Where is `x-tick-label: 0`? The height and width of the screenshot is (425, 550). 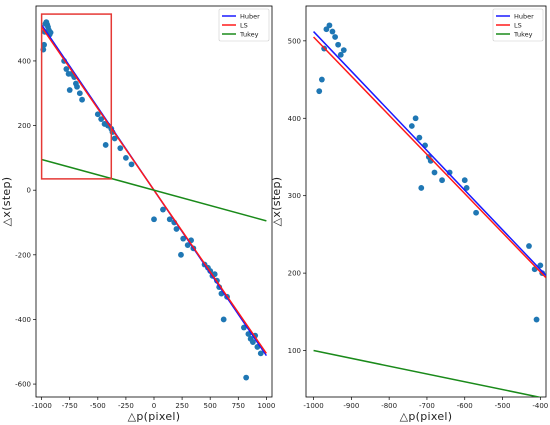
x-tick-label: 0 is located at coordinates (154, 406).